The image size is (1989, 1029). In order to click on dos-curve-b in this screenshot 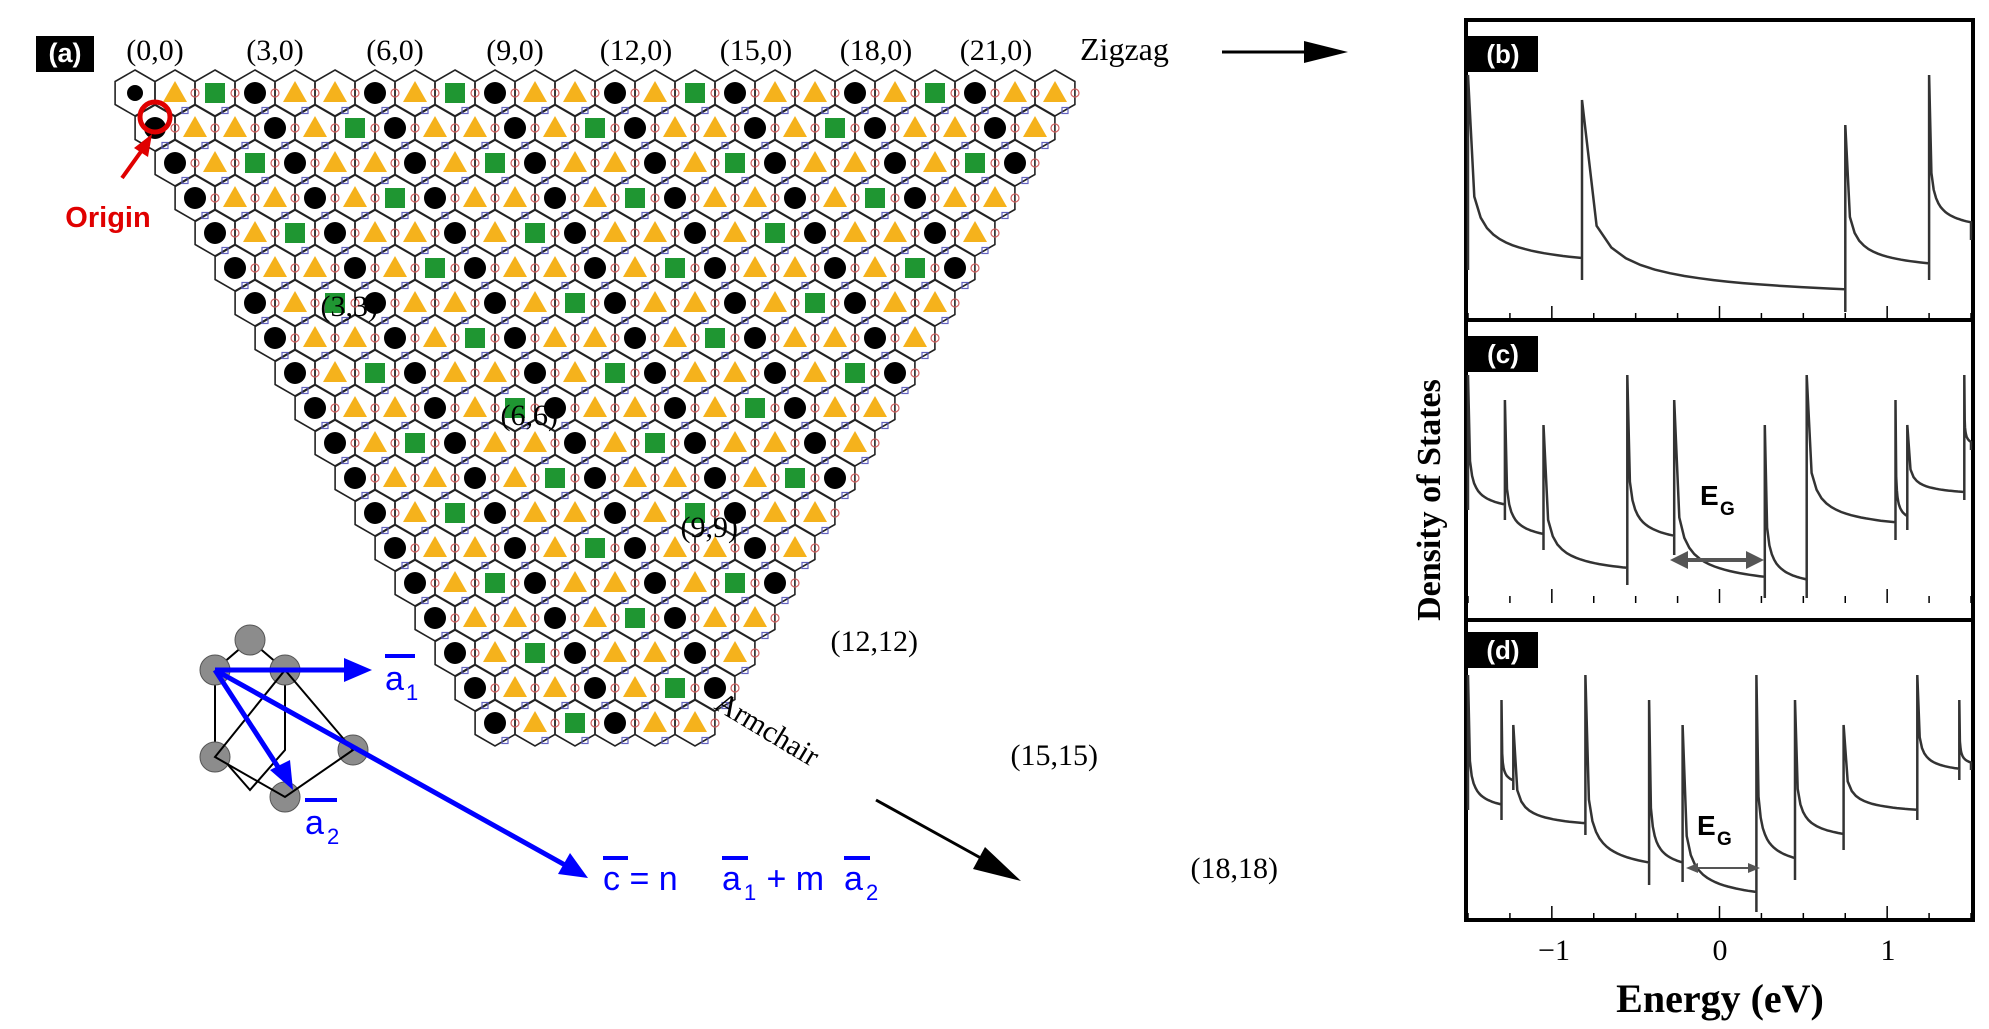, I will do `click(1719, 193)`.